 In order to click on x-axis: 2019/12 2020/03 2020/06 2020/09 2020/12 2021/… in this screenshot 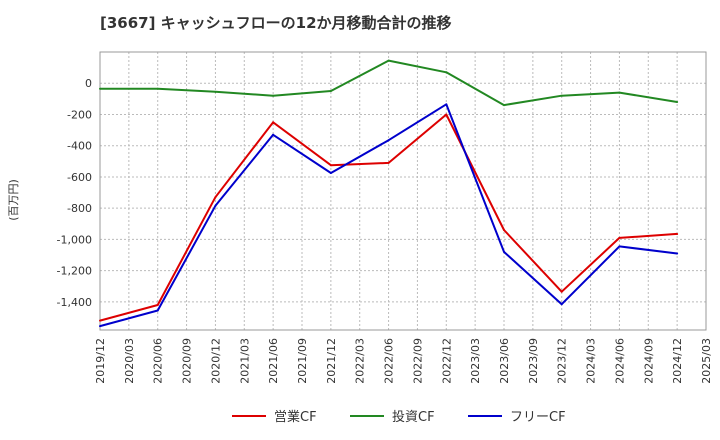, I will do `click(403, 361)`.